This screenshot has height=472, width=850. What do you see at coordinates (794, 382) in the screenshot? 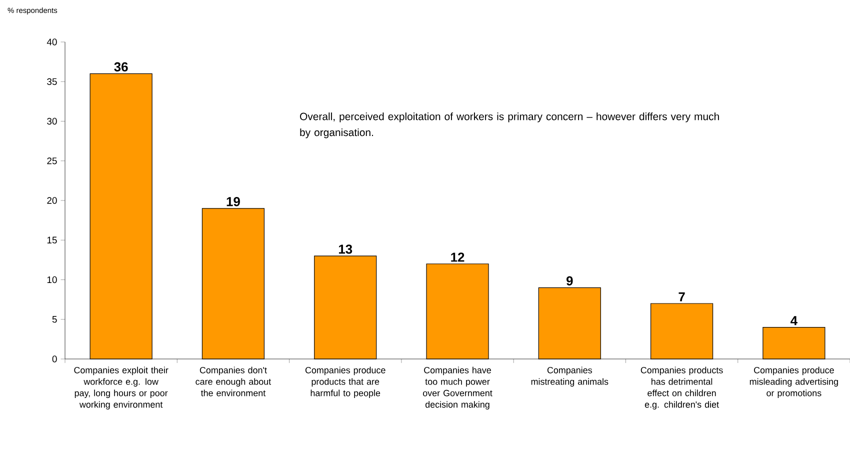
I see `x-tick-label: Companies produce misleading advertising or promotions` at bounding box center [794, 382].